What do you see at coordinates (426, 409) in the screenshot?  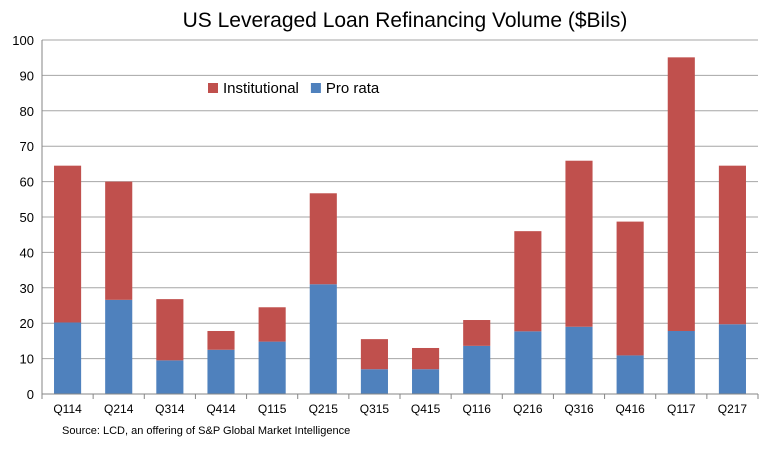 I see `x-tick-label: Q415` at bounding box center [426, 409].